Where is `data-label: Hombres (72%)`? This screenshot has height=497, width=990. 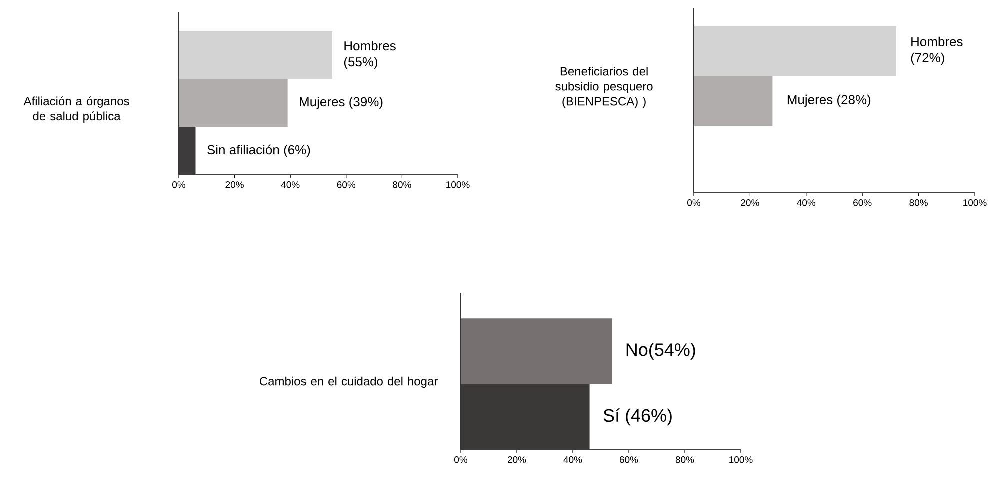 data-label: Hombres (72%) is located at coordinates (937, 51).